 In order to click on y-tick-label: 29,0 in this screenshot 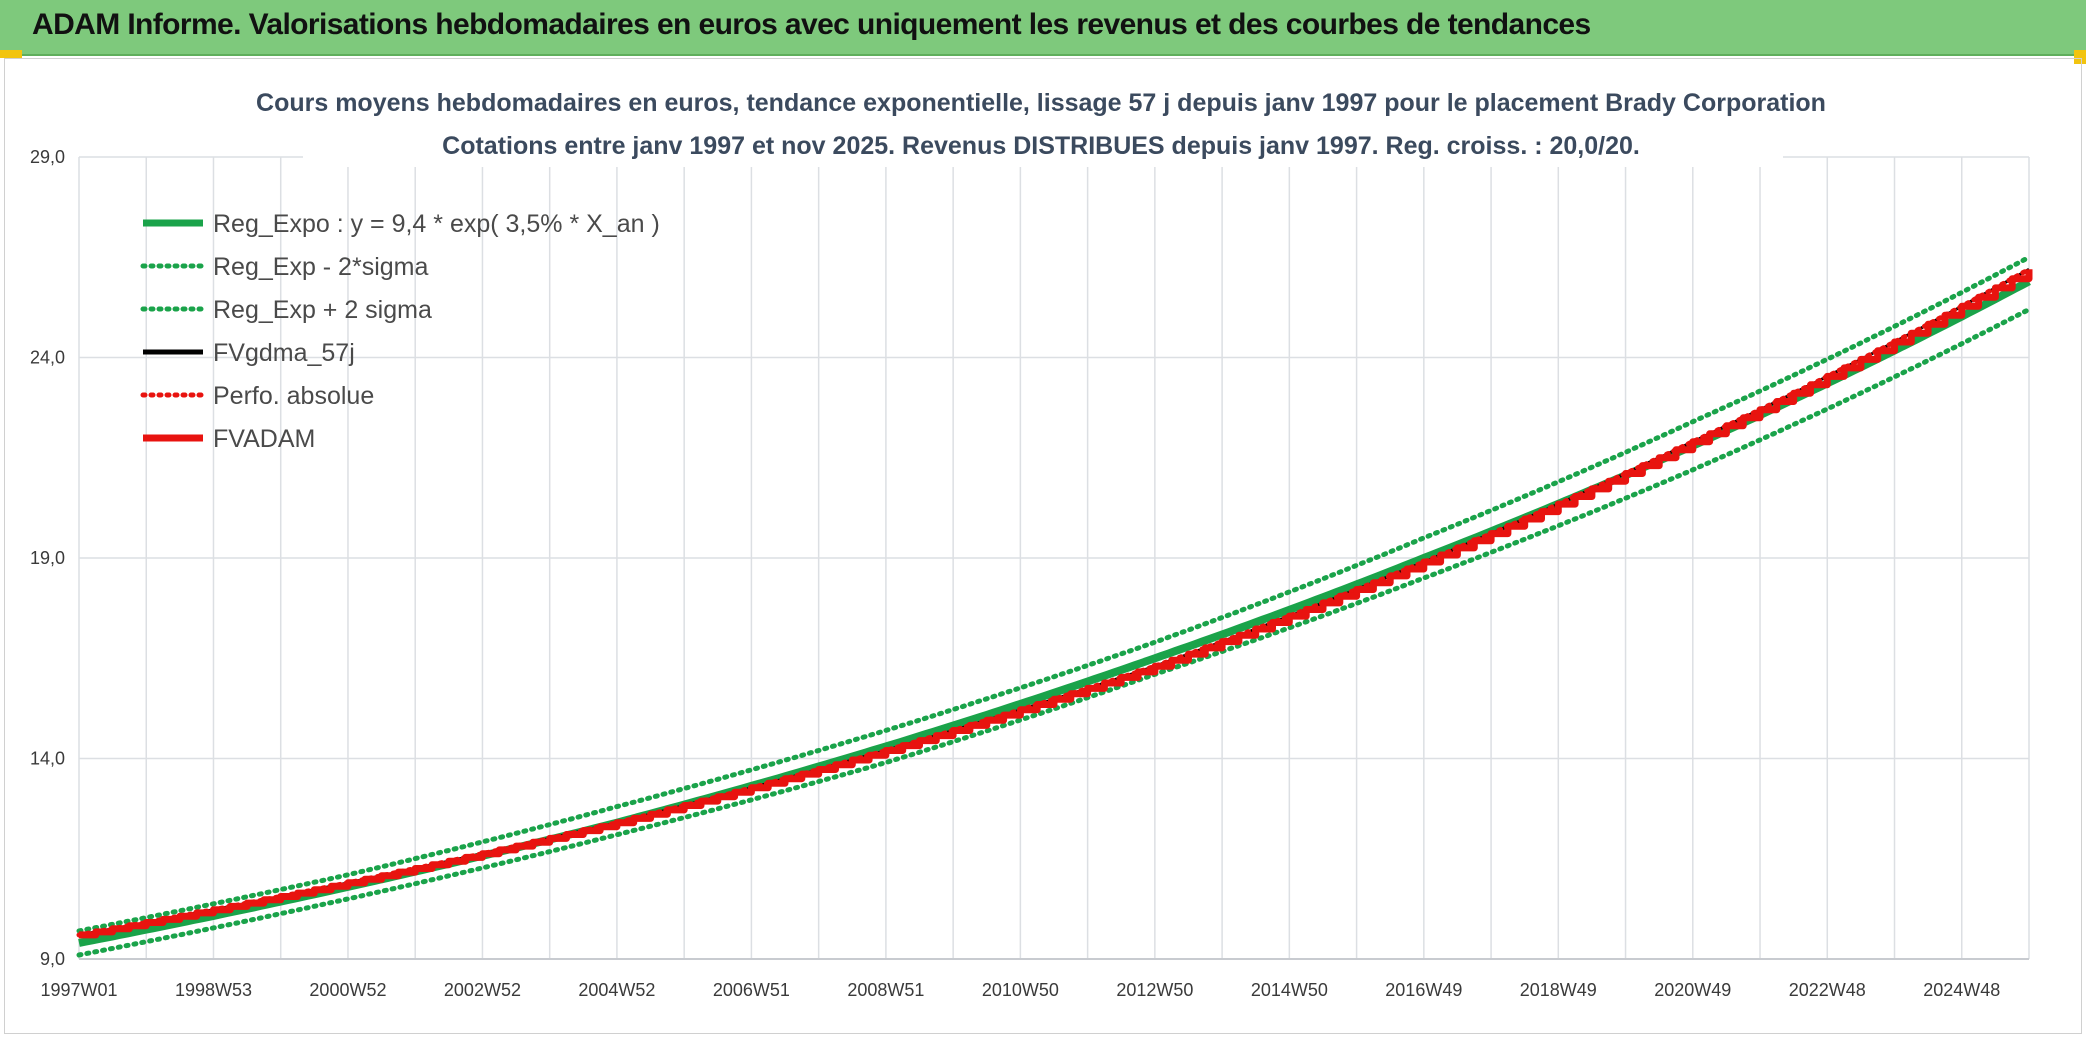, I will do `click(47, 157)`.